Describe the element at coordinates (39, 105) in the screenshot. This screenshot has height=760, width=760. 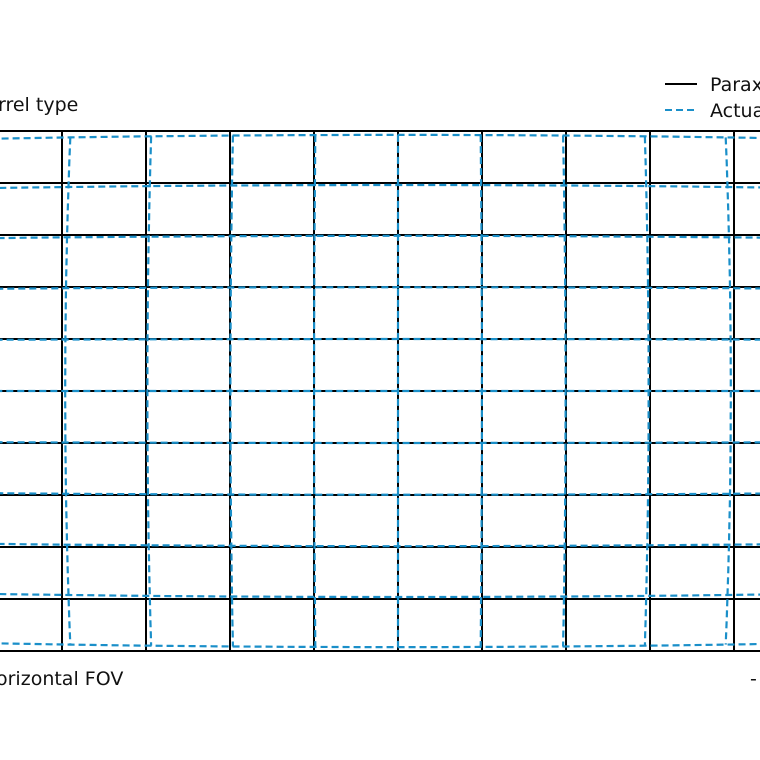
I see `chart-title: rrel type` at that location.